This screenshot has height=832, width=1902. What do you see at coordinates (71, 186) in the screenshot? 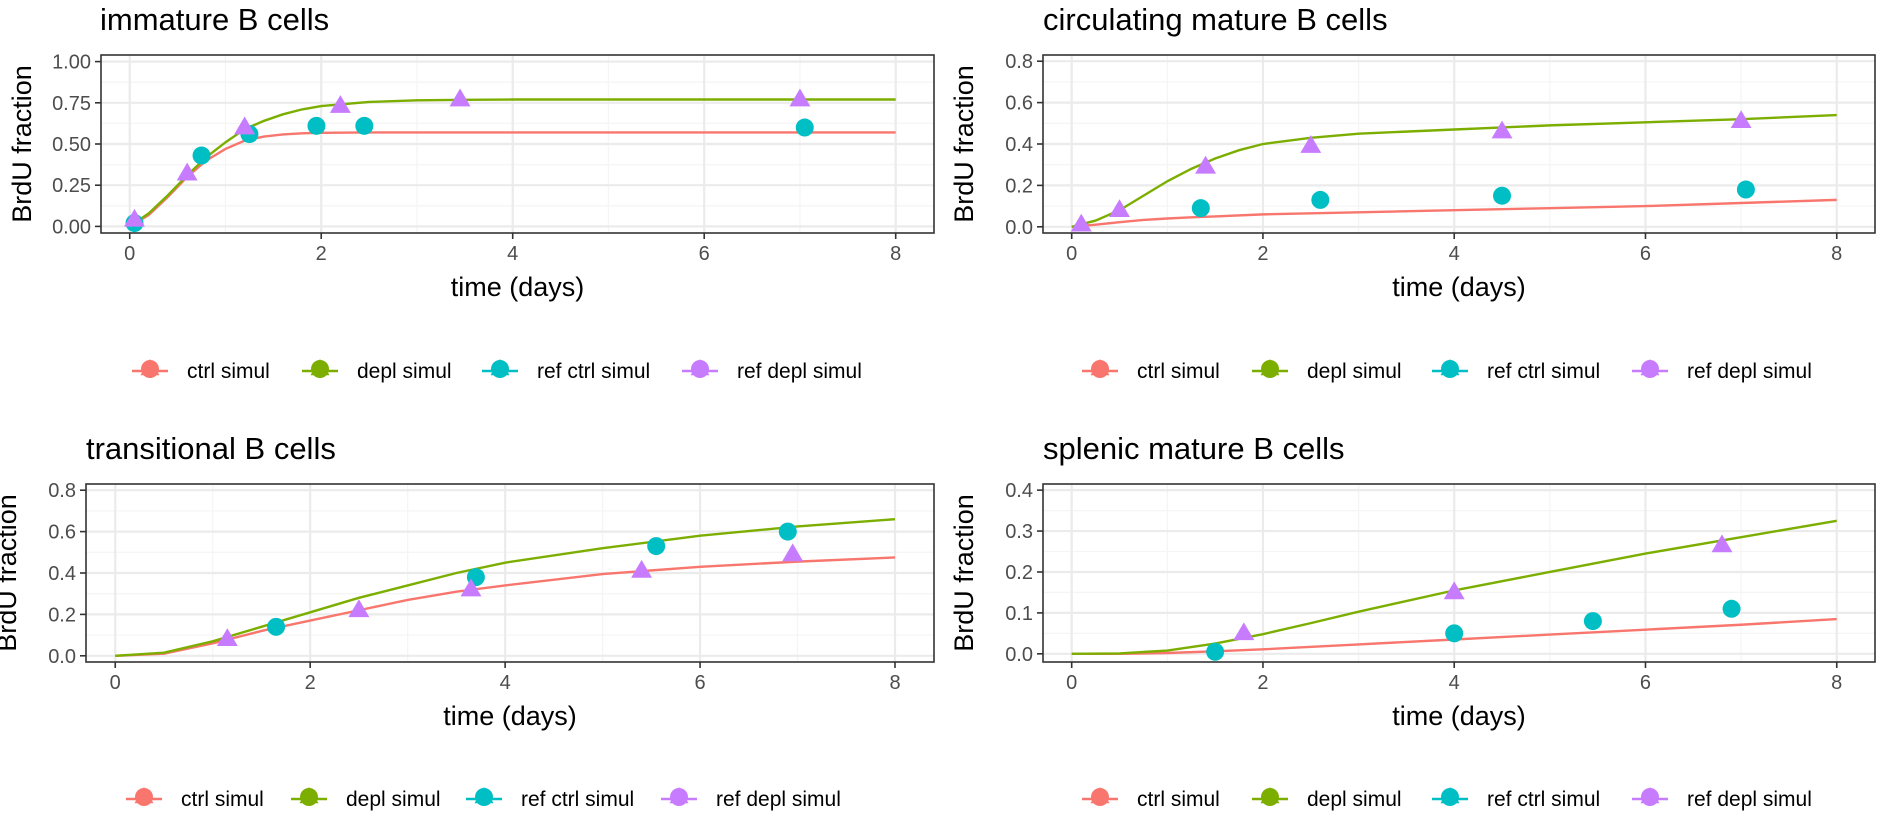
I see `y-tick-label: 0.25` at bounding box center [71, 186].